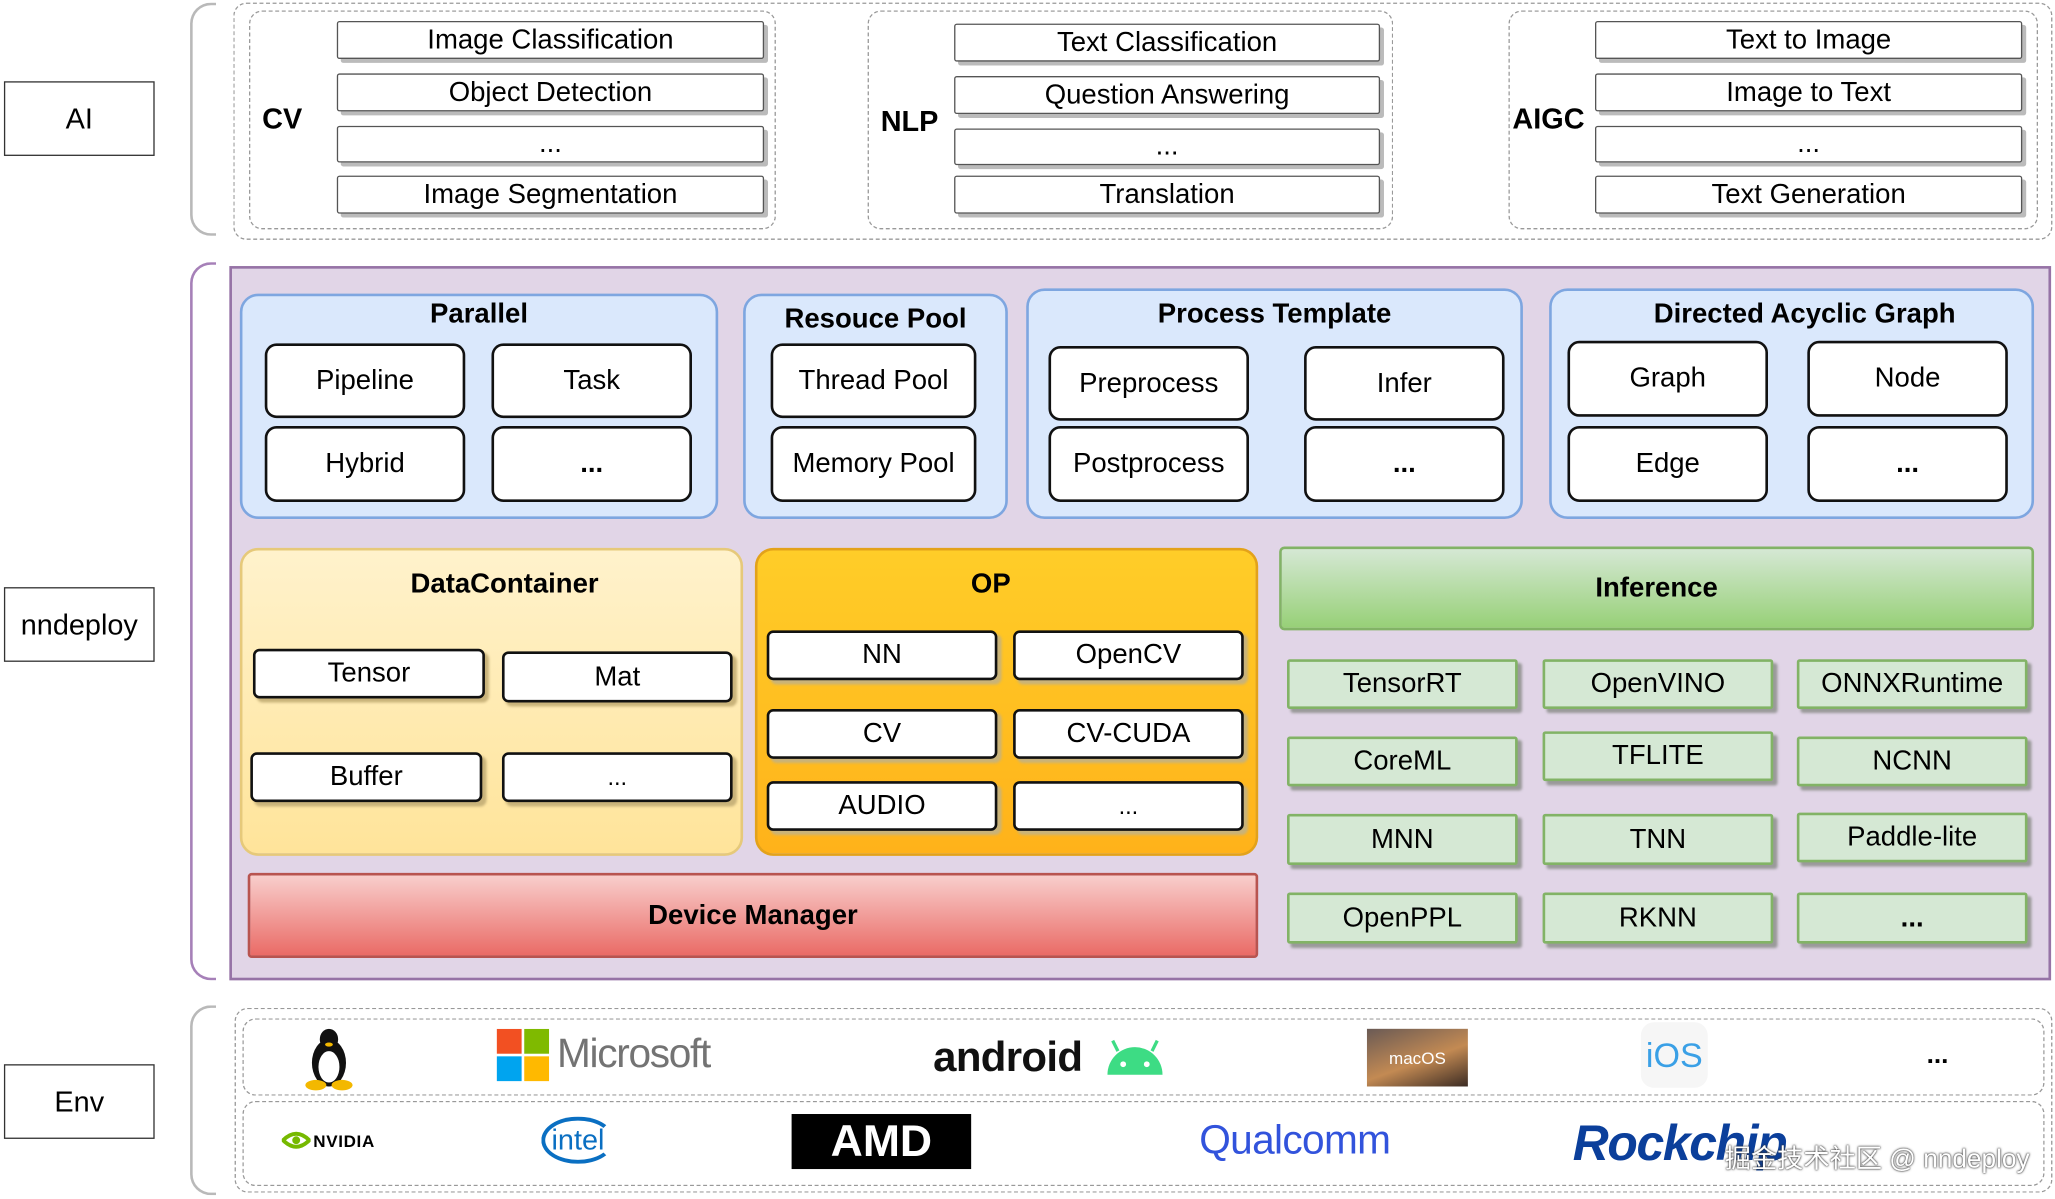 This screenshot has height=1199, width=2055. What do you see at coordinates (296, 1140) in the screenshot?
I see `nvidia-eye-icon` at bounding box center [296, 1140].